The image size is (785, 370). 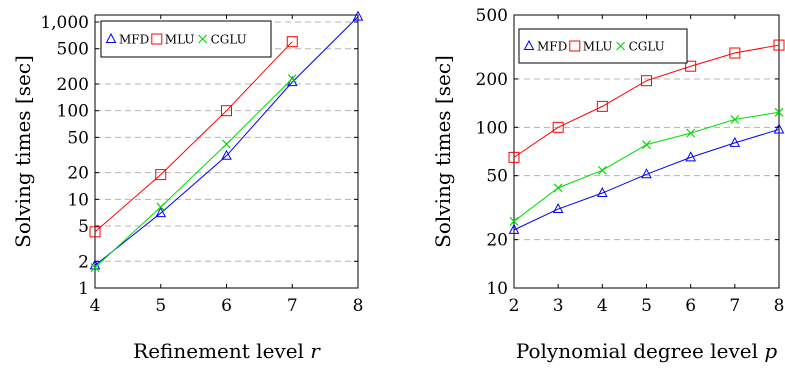 I want to click on series-mfd, so click(x=646, y=178).